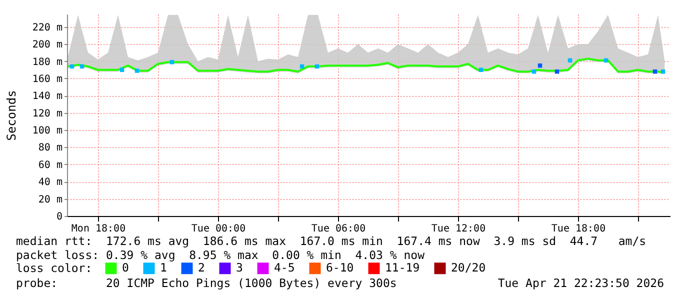 The width and height of the screenshot is (697, 297). I want to click on y-tick-label: 120 m, so click(47, 114).